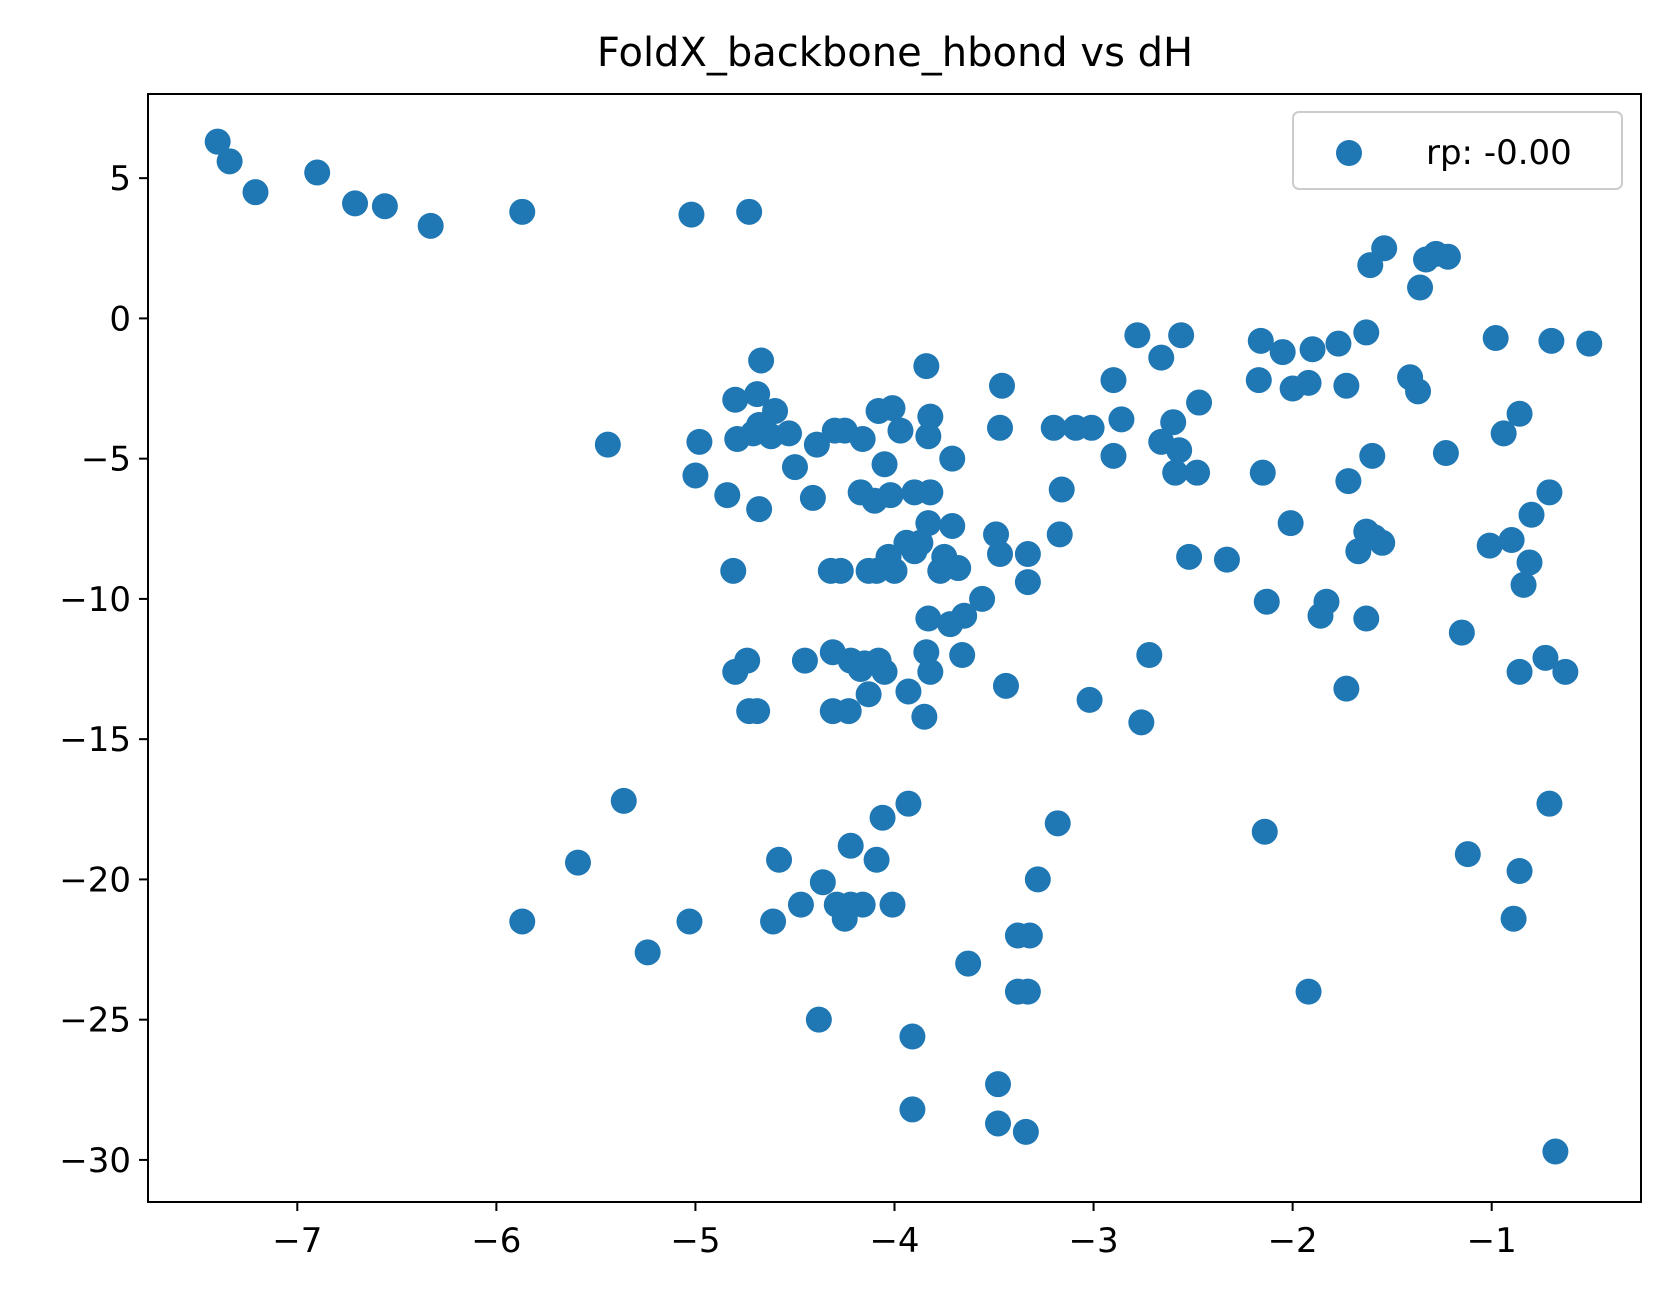 The image size is (1665, 1302). Describe the element at coordinates (1293, 1241) in the screenshot. I see `x-tick-label: −2` at that location.